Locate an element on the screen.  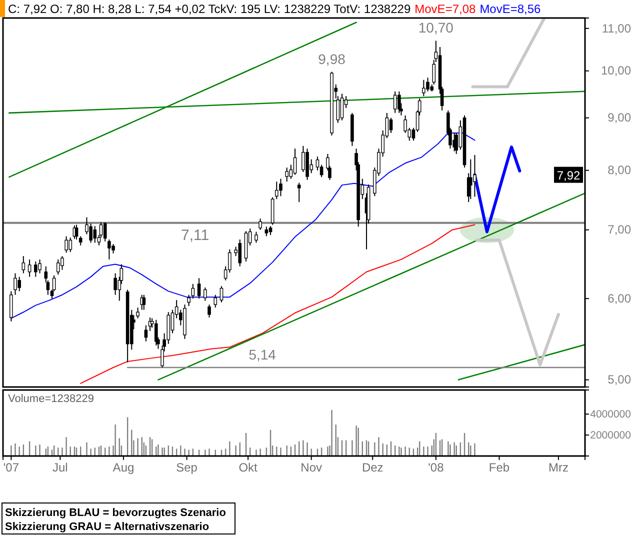
text: Skizzierung BLAU = bevorzugtes Szenario is located at coordinates (115, 513).